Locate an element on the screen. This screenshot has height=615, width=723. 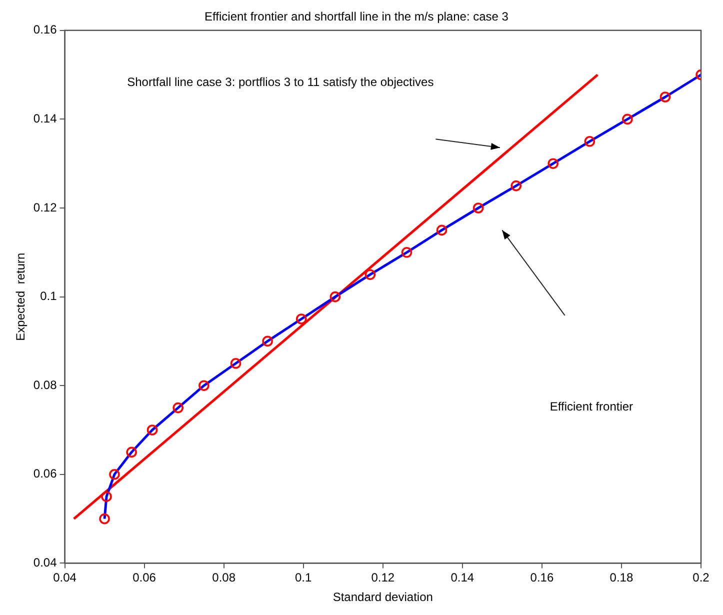
chart-title: Efficient frontier and shortfall line in the m/s plane: case 3 is located at coordinates (356, 17).